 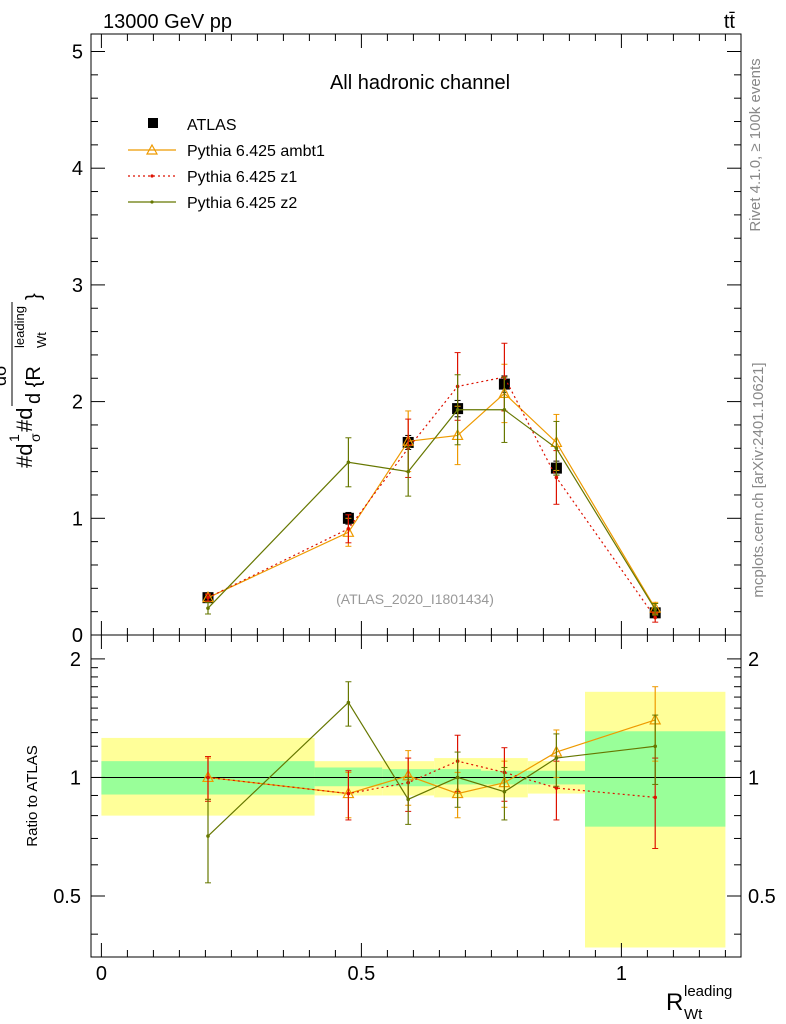 I want to click on rivet-label: Rivet 4.1.0, ≥ 100k events, so click(x=755, y=144).